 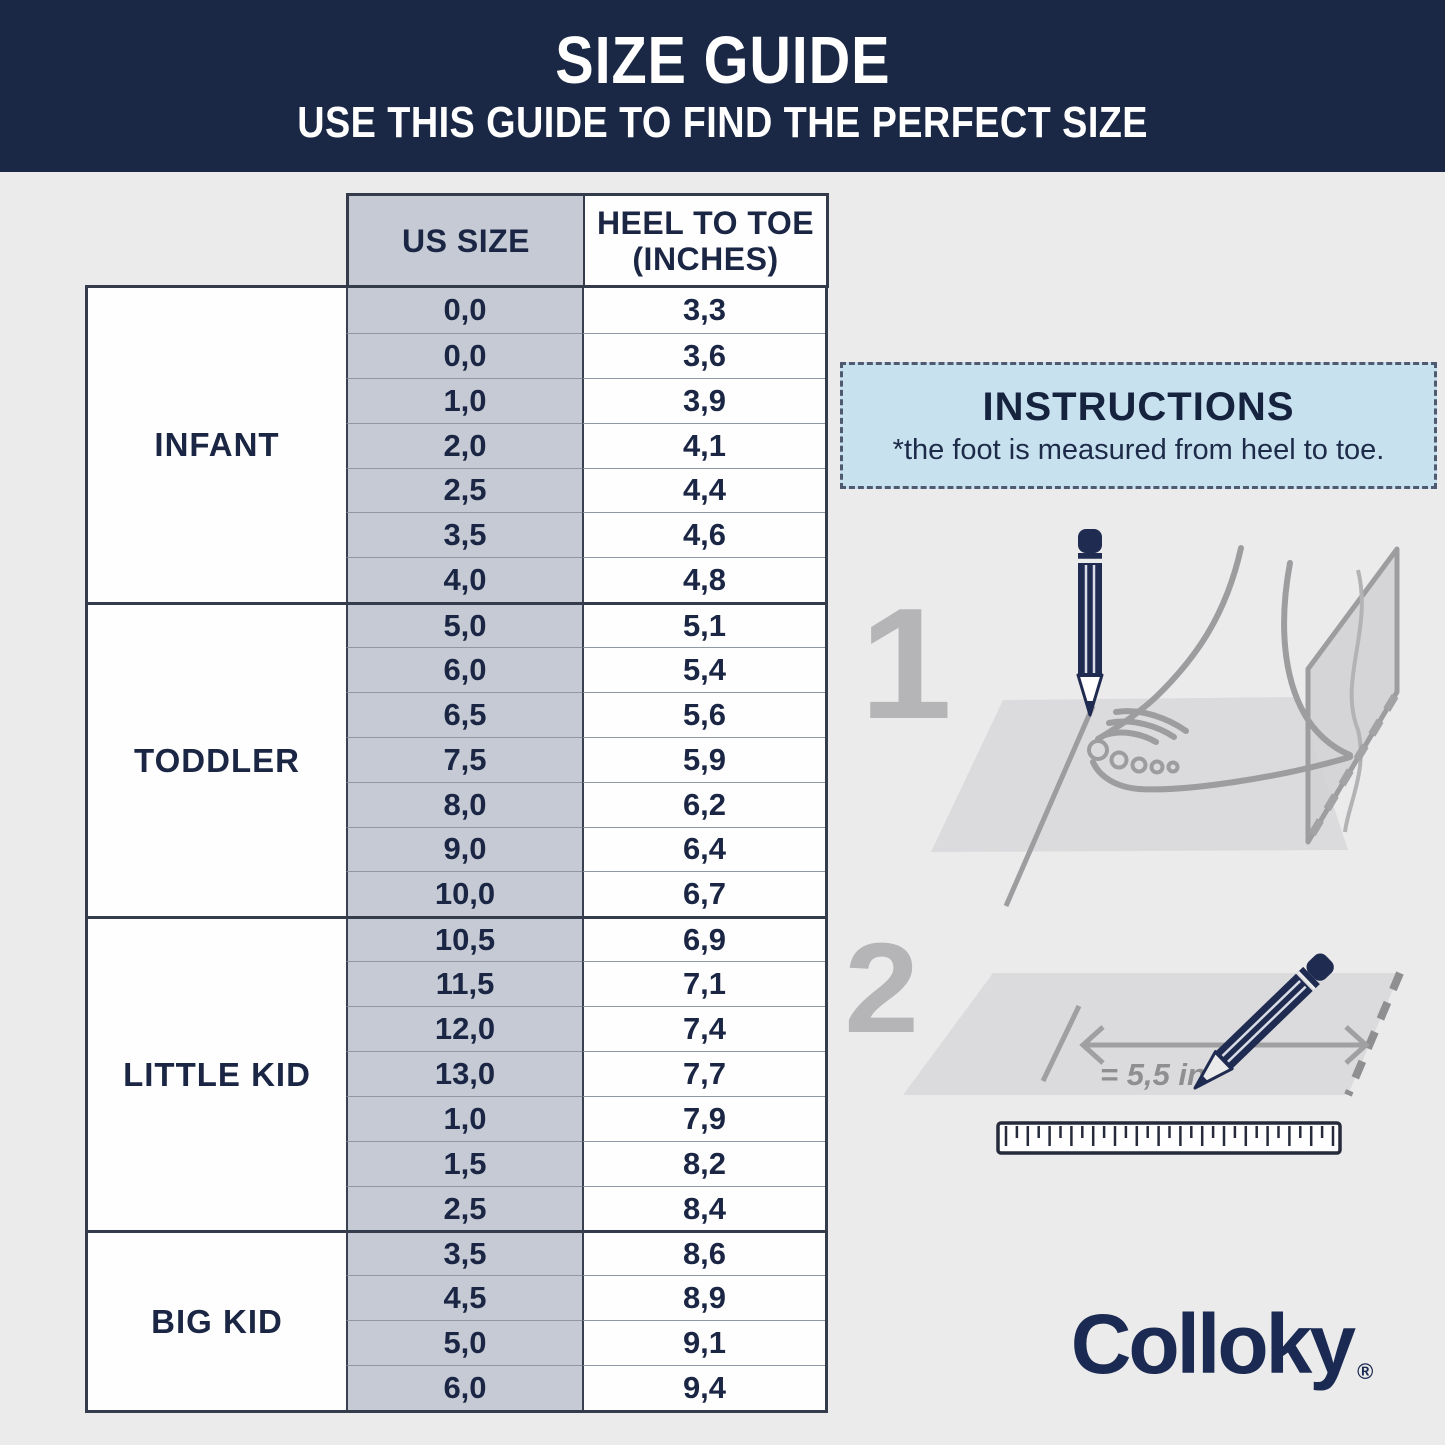 I want to click on us-size-cell: 10,5, so click(x=464, y=939).